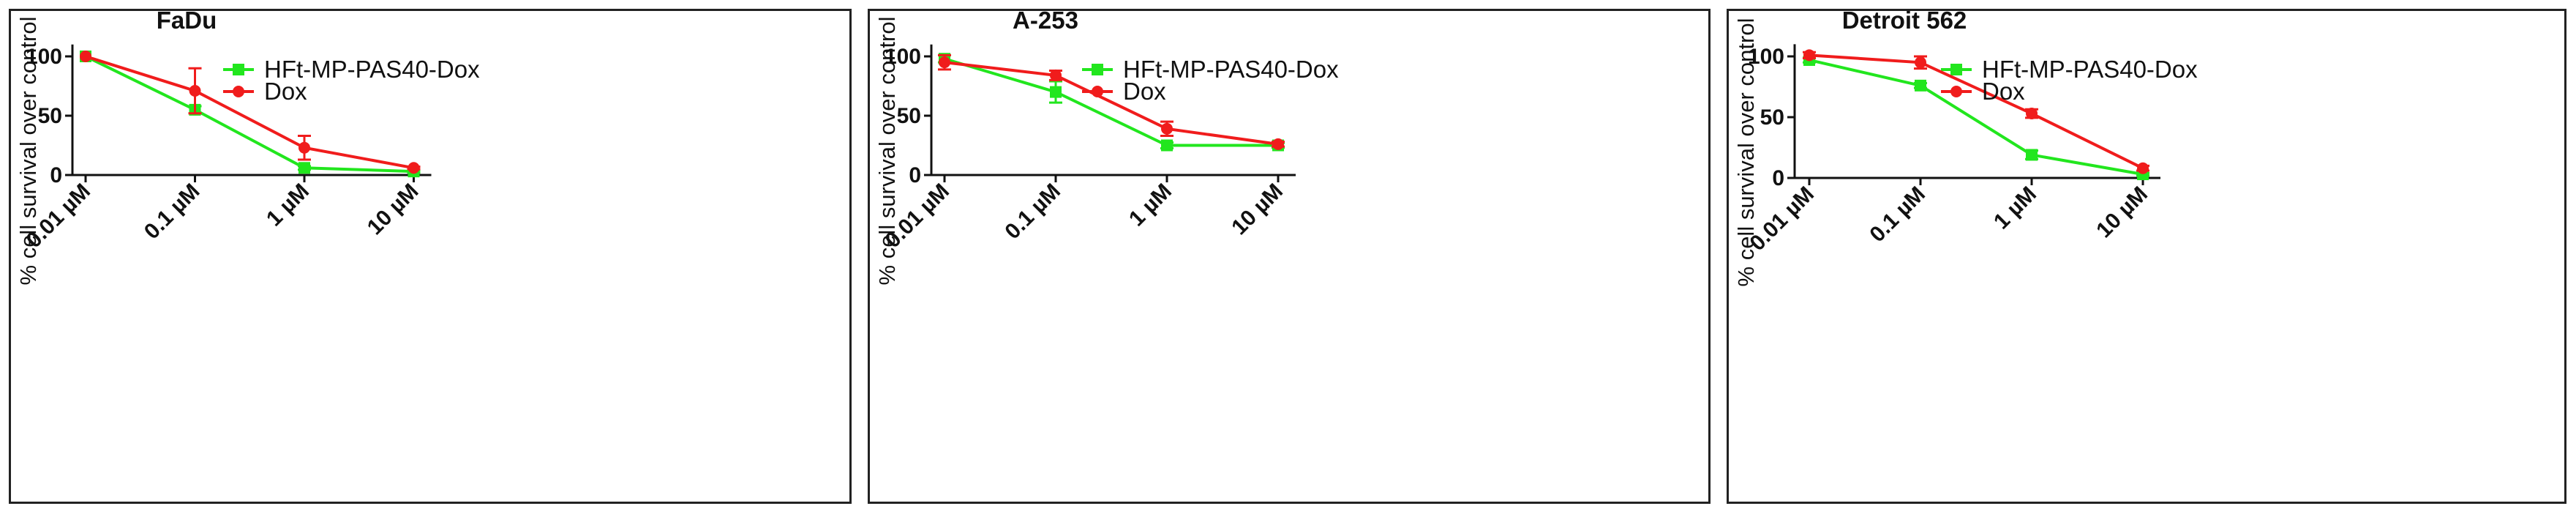  Describe the element at coordinates (1904, 22) in the screenshot. I see `chart-title: Detroit 562` at that location.